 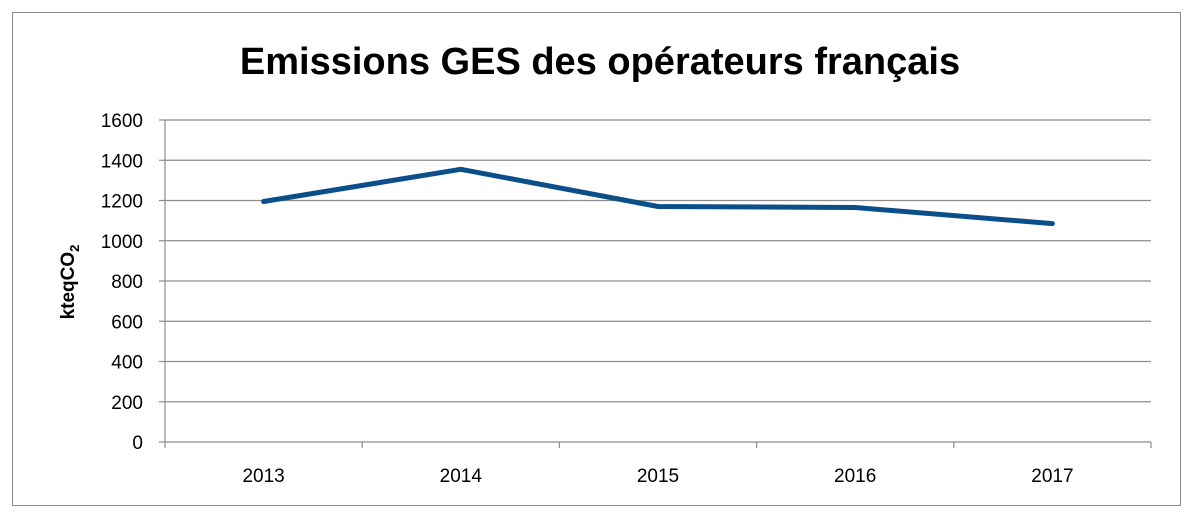 I want to click on y-axis-label-main: kteqCO, so click(x=68, y=286).